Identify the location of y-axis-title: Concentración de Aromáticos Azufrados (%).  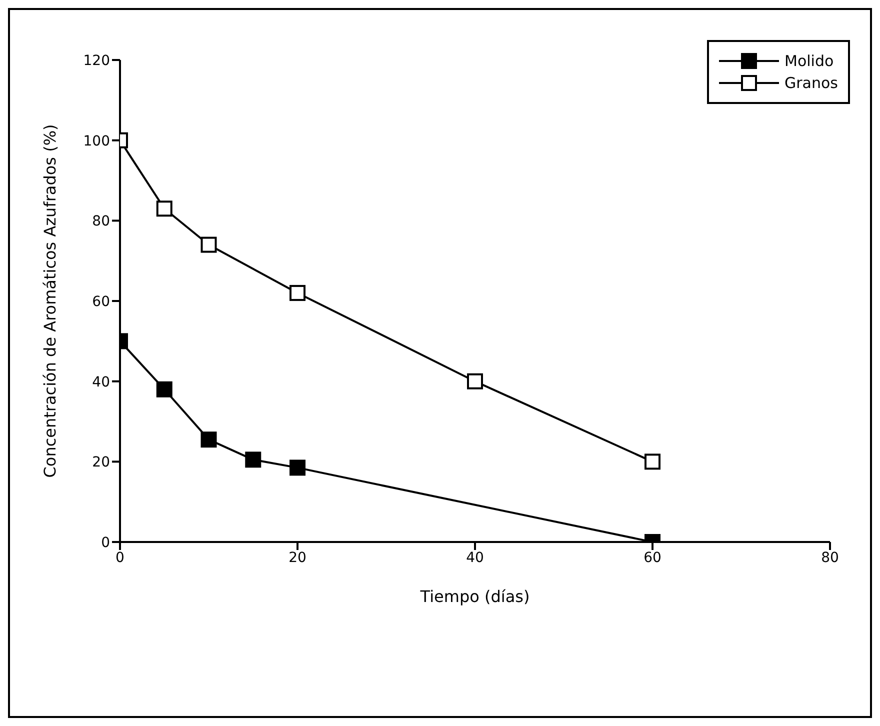
(50, 301).